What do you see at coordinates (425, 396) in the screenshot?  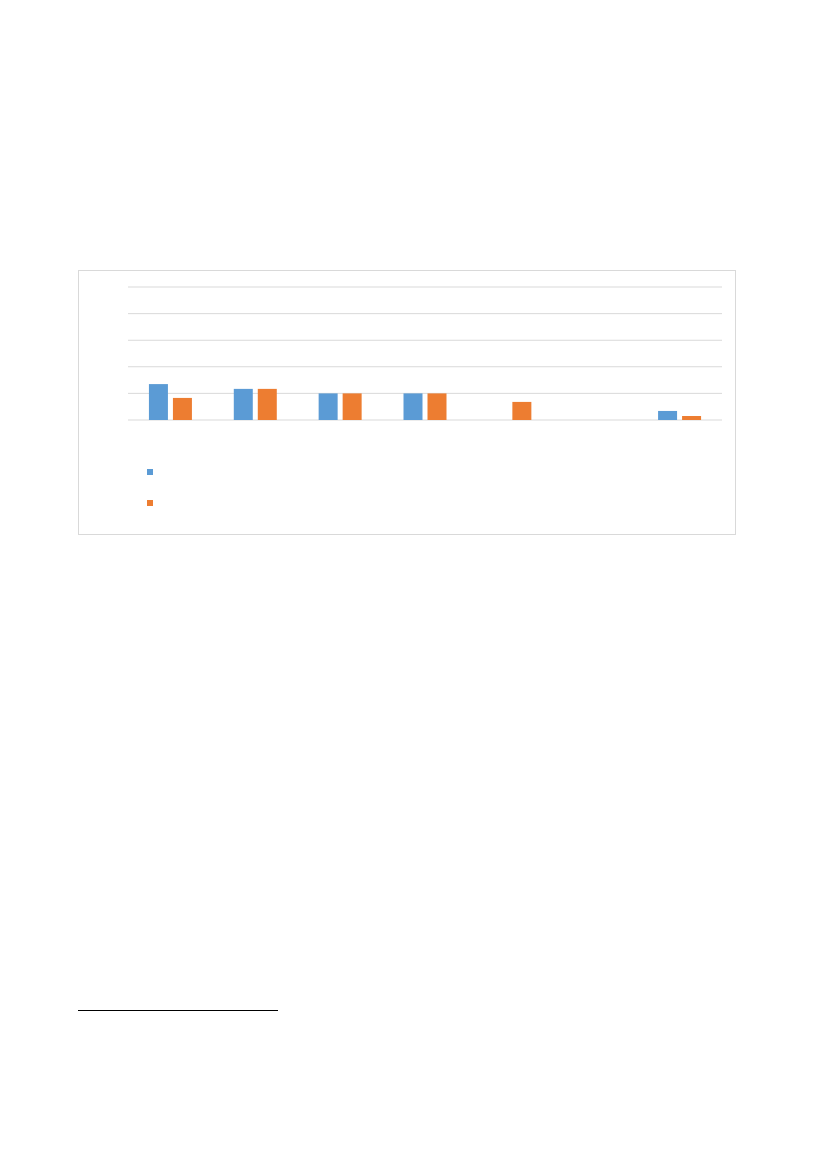 I see `bar-chart` at bounding box center [425, 396].